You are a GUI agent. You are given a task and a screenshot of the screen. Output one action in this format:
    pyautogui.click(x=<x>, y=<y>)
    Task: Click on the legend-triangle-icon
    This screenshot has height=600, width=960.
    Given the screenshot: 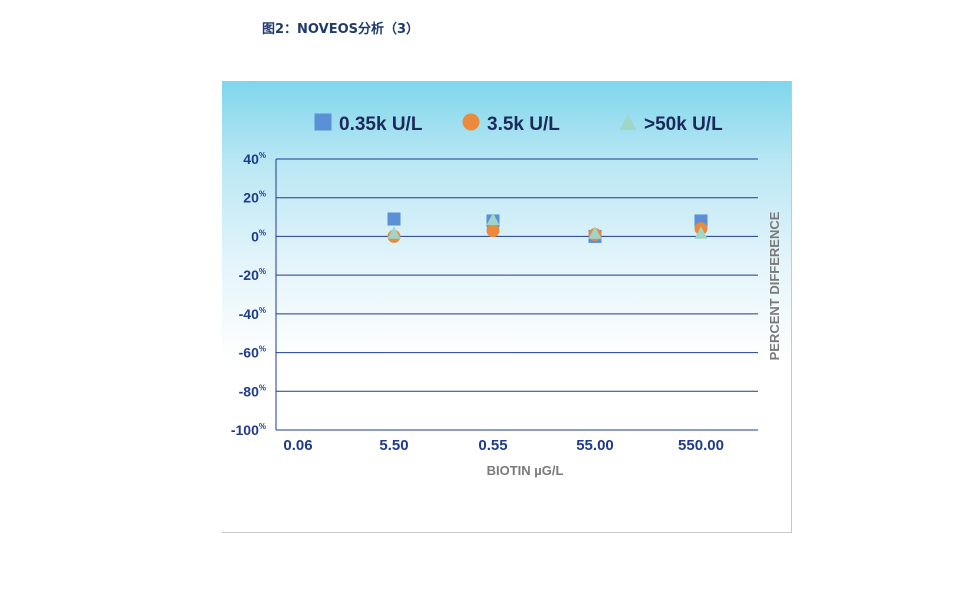 What is the action you would take?
    pyautogui.click(x=628, y=122)
    